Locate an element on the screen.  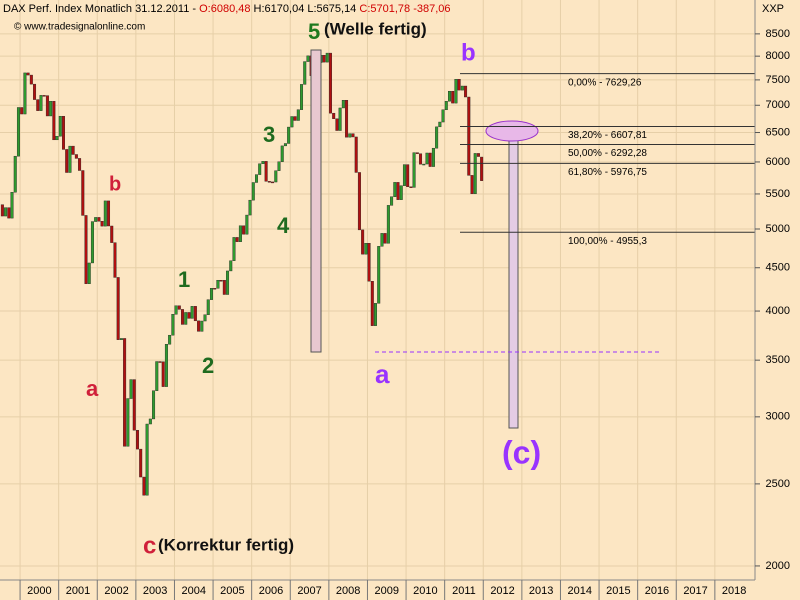
x-tick-label: 2011 is located at coordinates (464, 591).